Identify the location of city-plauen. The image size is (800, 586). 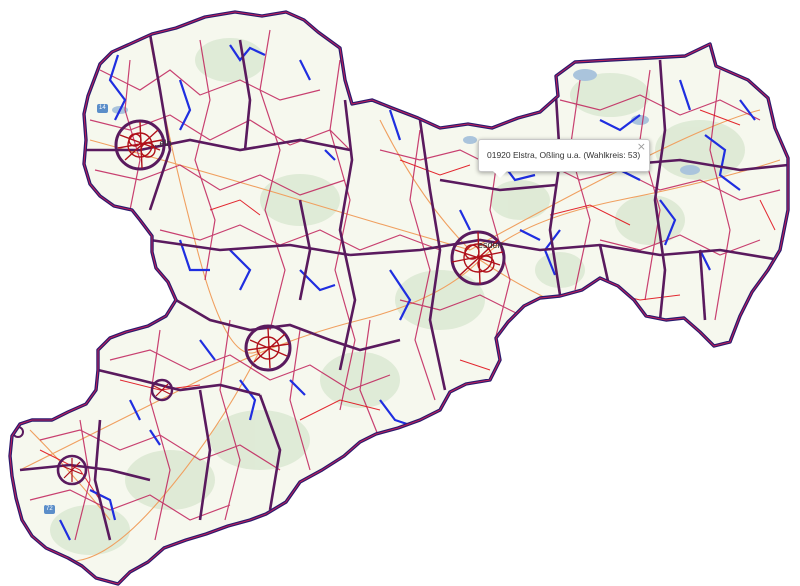
(72, 470).